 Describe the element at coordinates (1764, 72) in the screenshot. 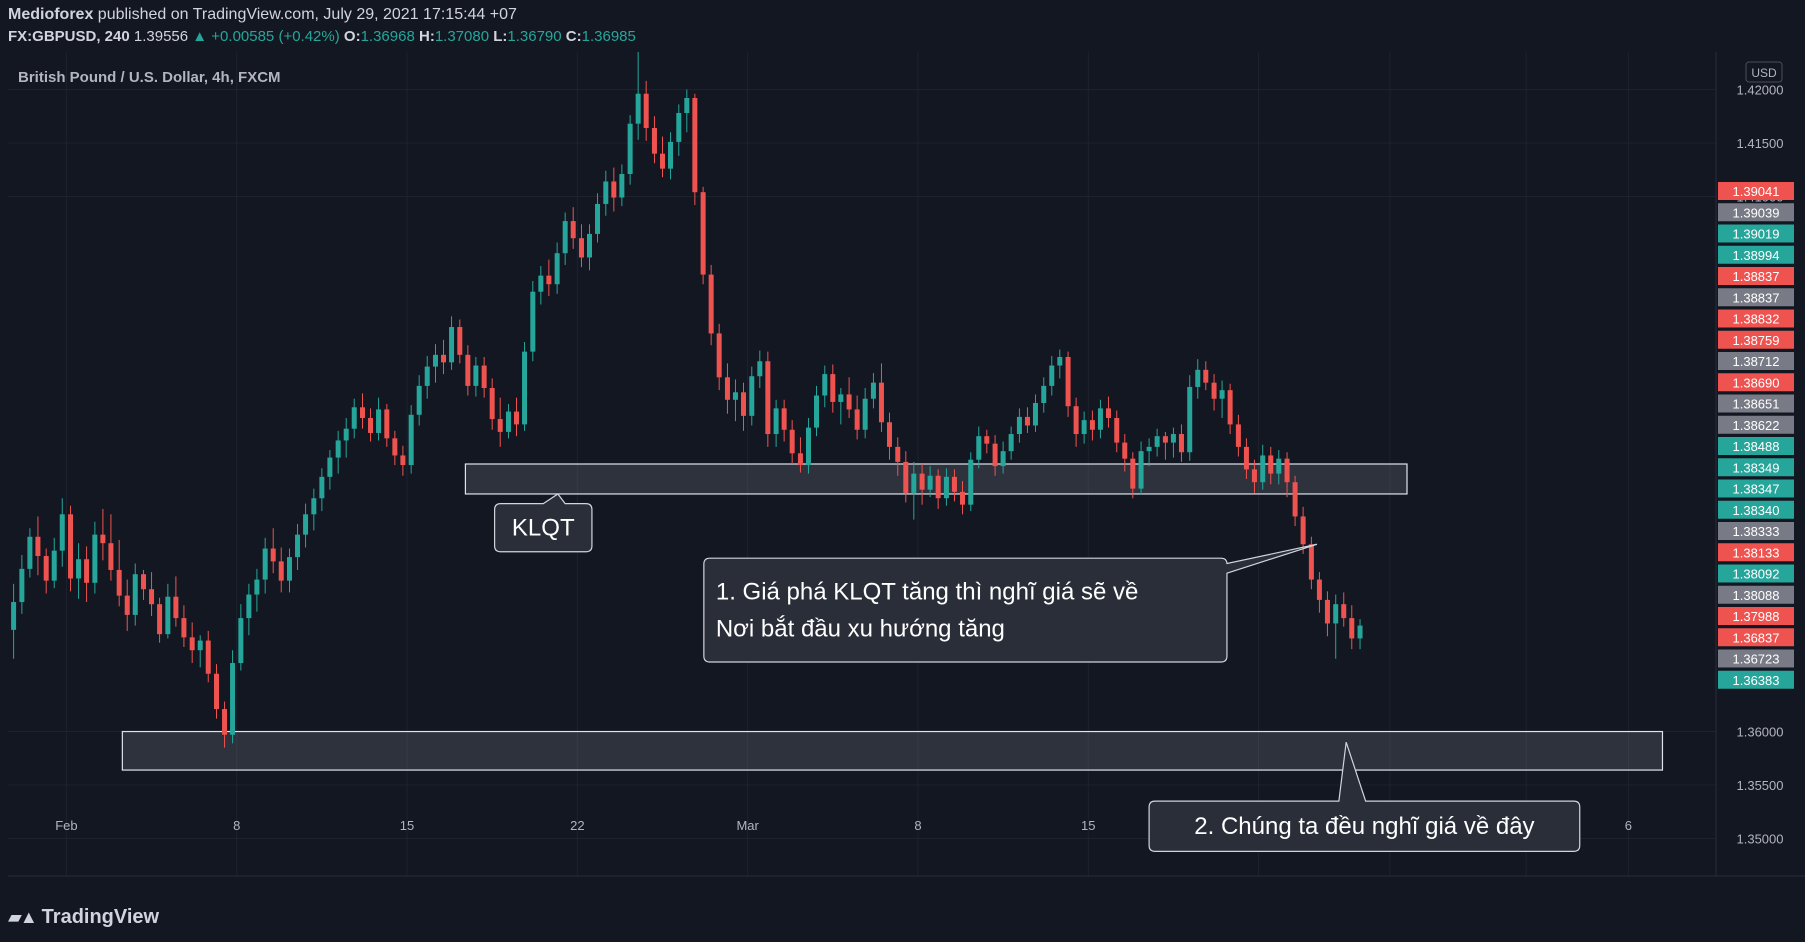

I see `currency-badge` at that location.